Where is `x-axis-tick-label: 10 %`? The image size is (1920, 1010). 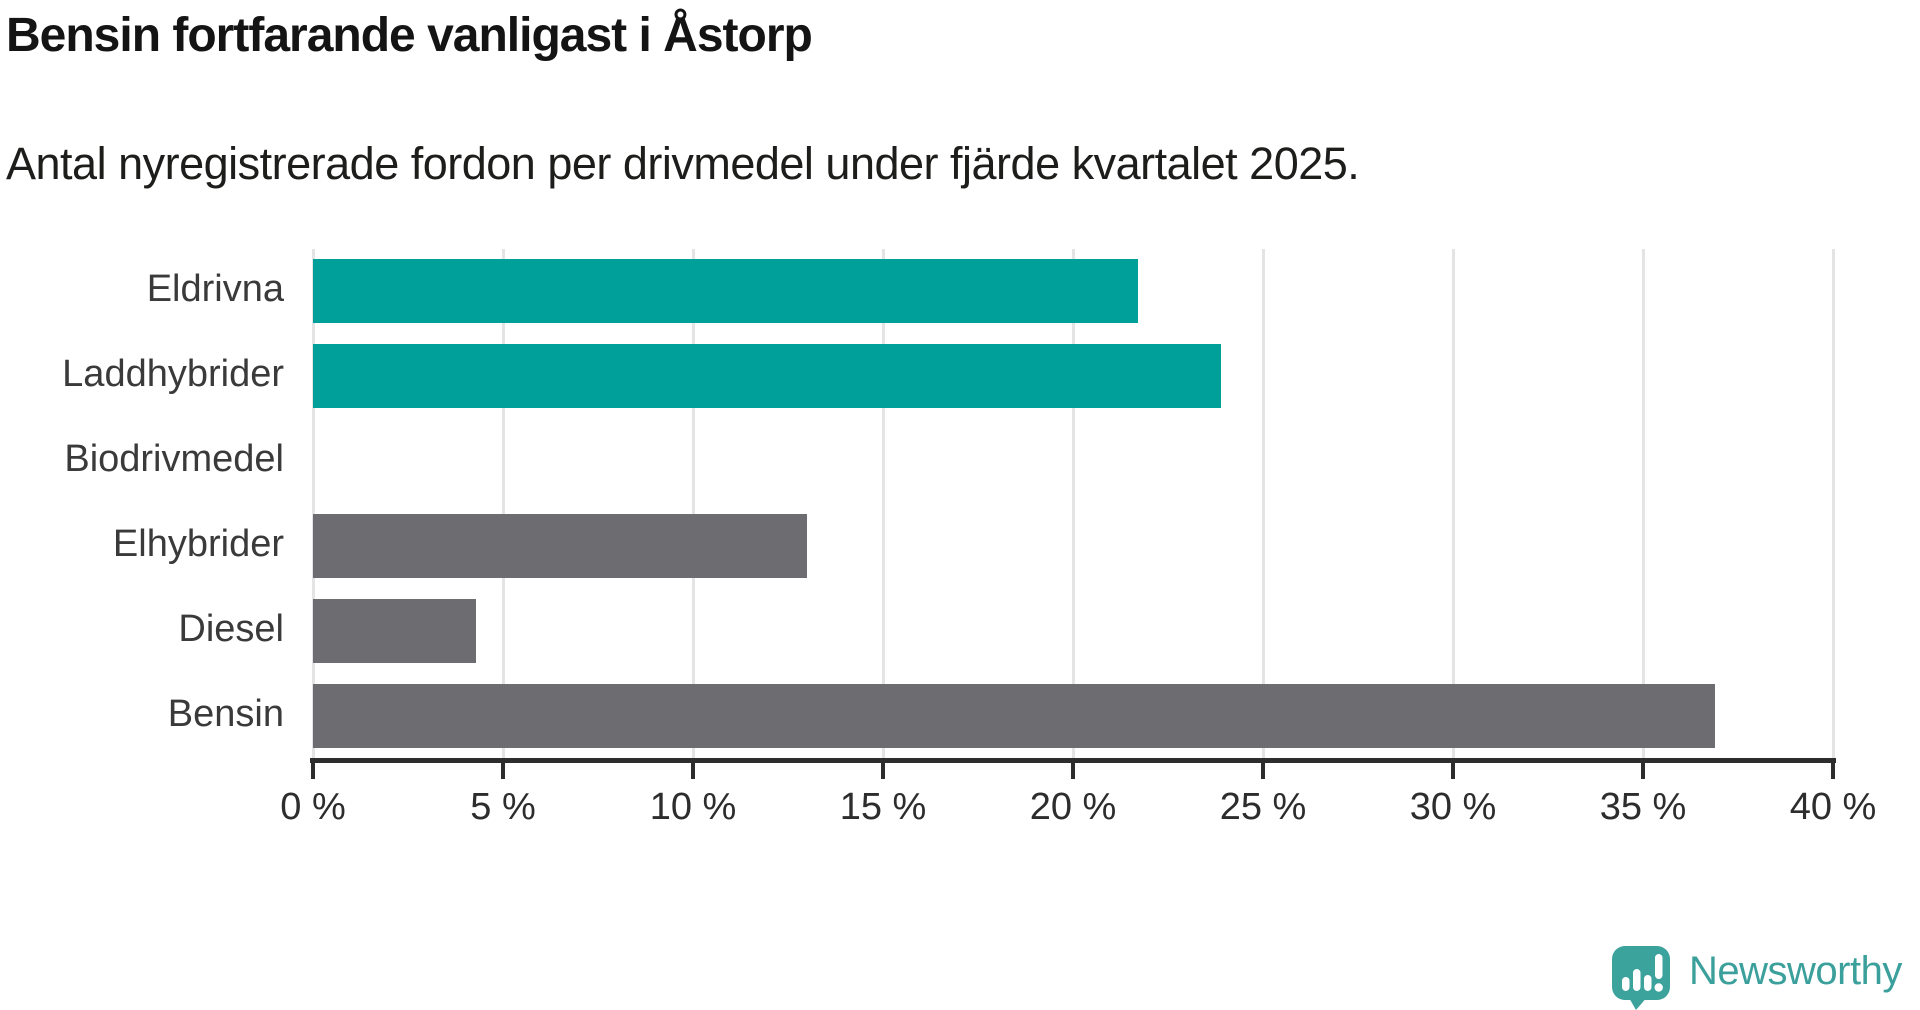
x-axis-tick-label: 10 % is located at coordinates (693, 807).